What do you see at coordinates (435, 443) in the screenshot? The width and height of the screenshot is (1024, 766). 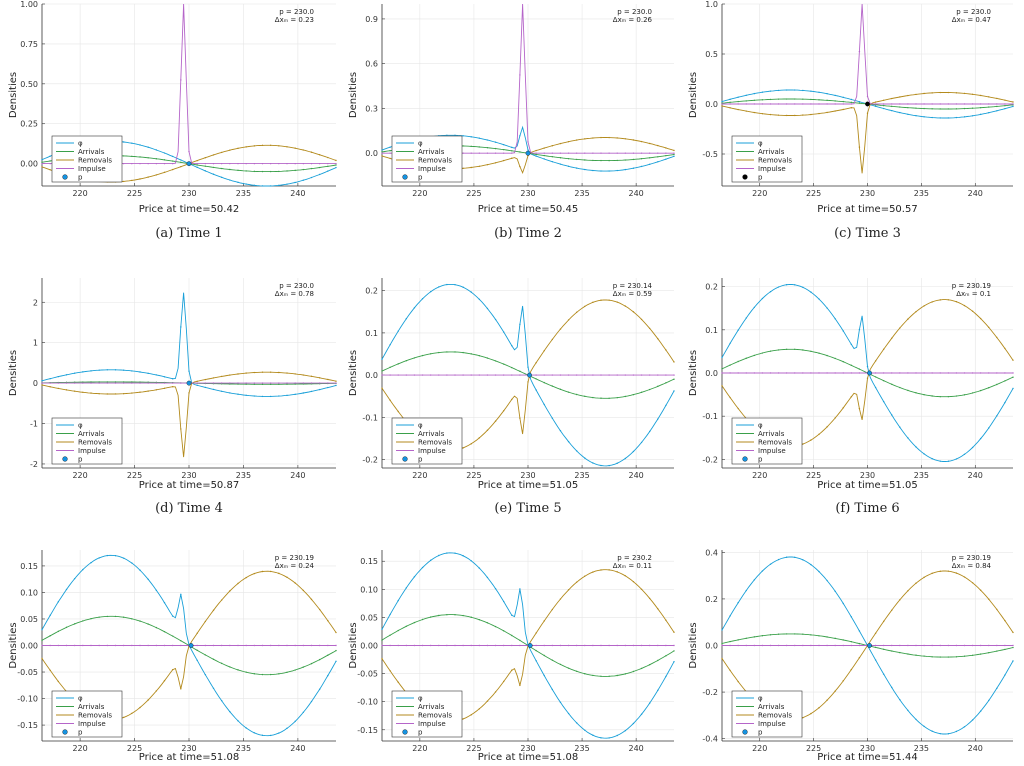 I see `legend-label: Removals` at bounding box center [435, 443].